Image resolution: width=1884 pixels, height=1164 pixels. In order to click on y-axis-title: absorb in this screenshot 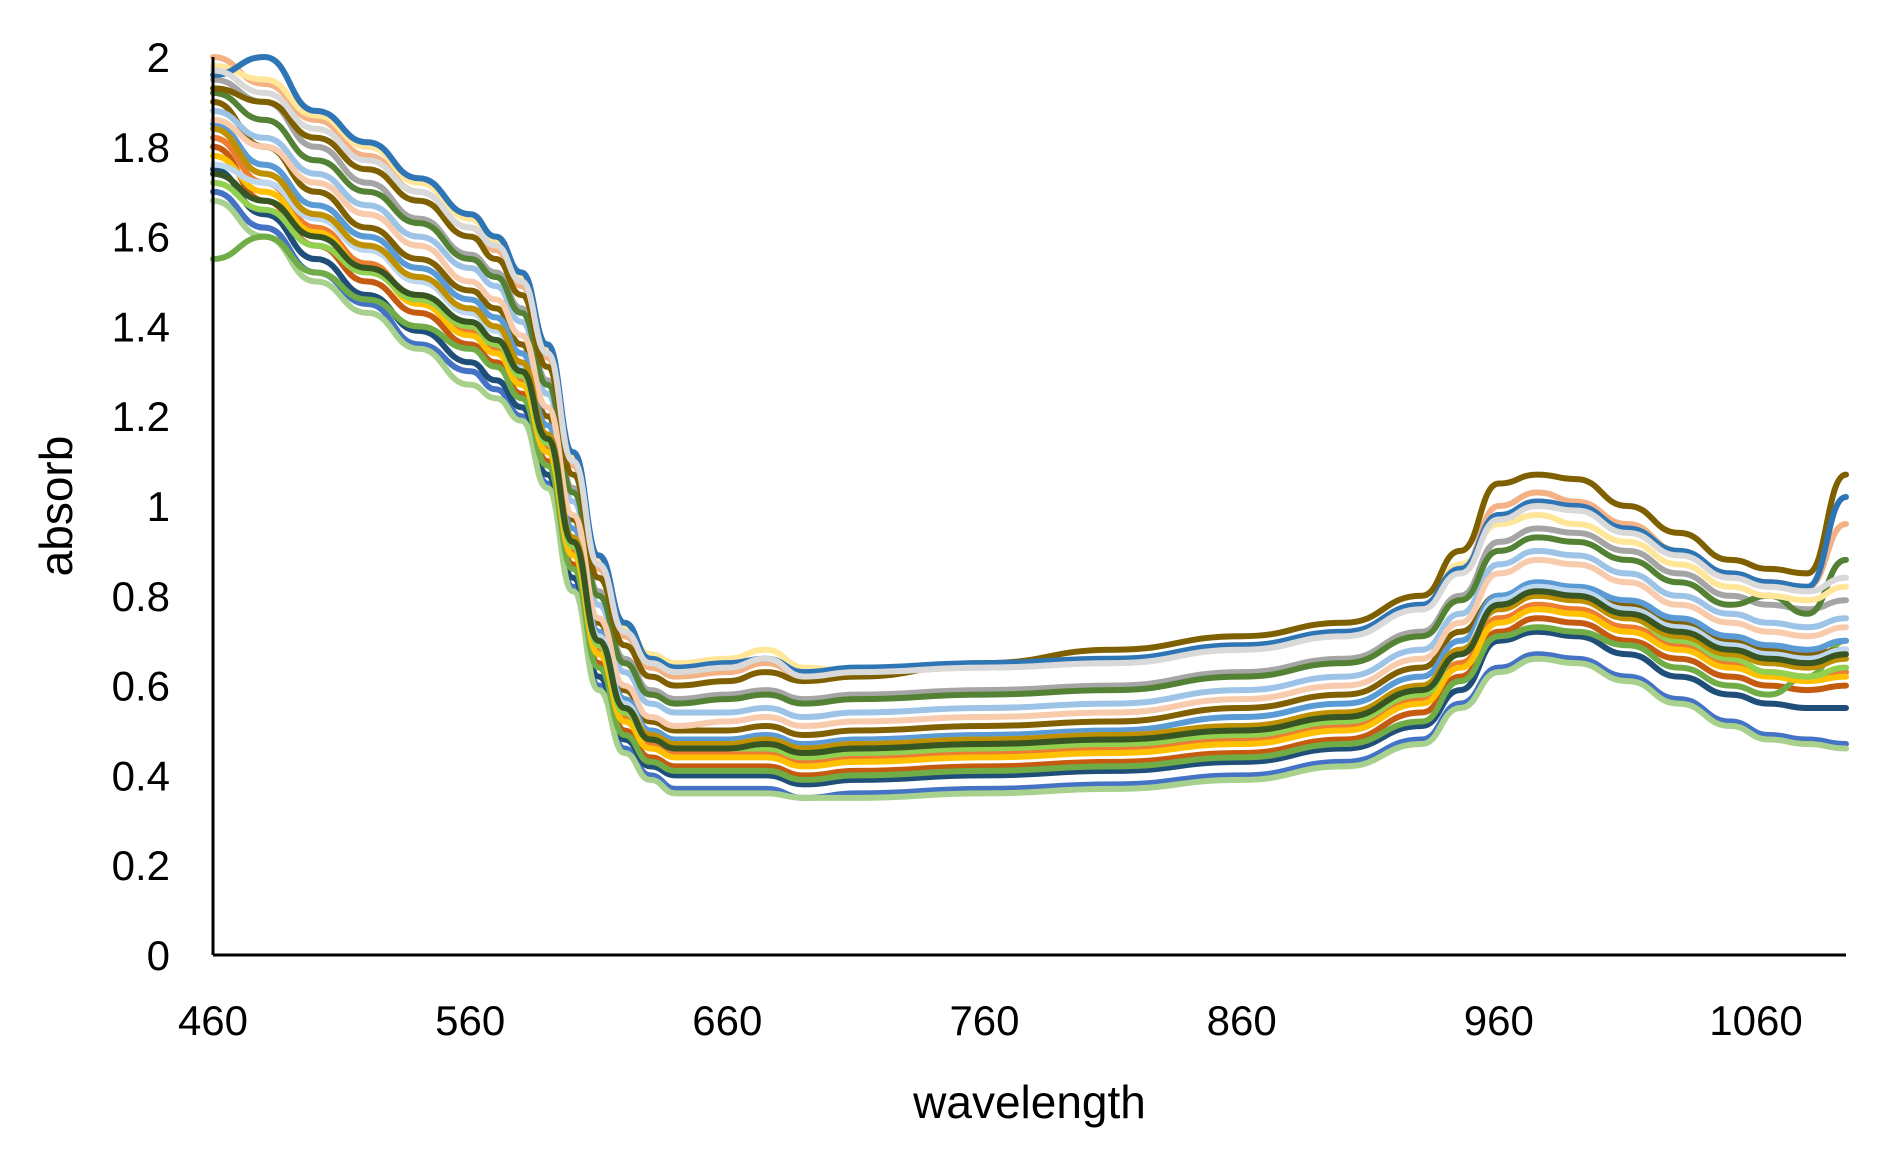, I will do `click(56, 506)`.